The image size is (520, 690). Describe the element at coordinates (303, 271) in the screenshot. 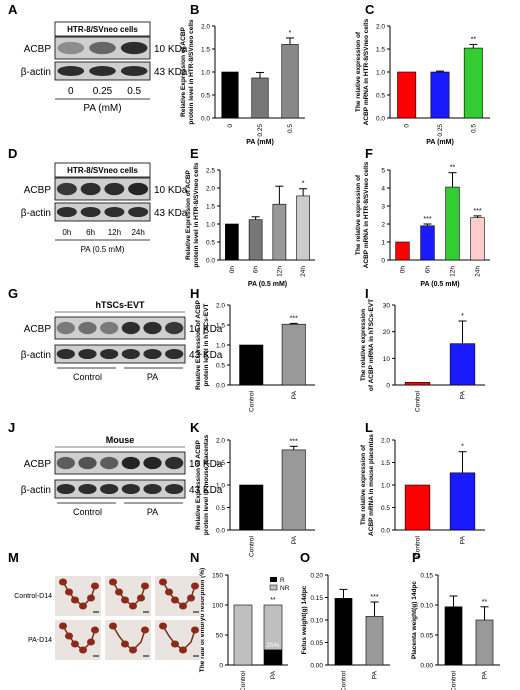

I see `category-label: 24h` at that location.